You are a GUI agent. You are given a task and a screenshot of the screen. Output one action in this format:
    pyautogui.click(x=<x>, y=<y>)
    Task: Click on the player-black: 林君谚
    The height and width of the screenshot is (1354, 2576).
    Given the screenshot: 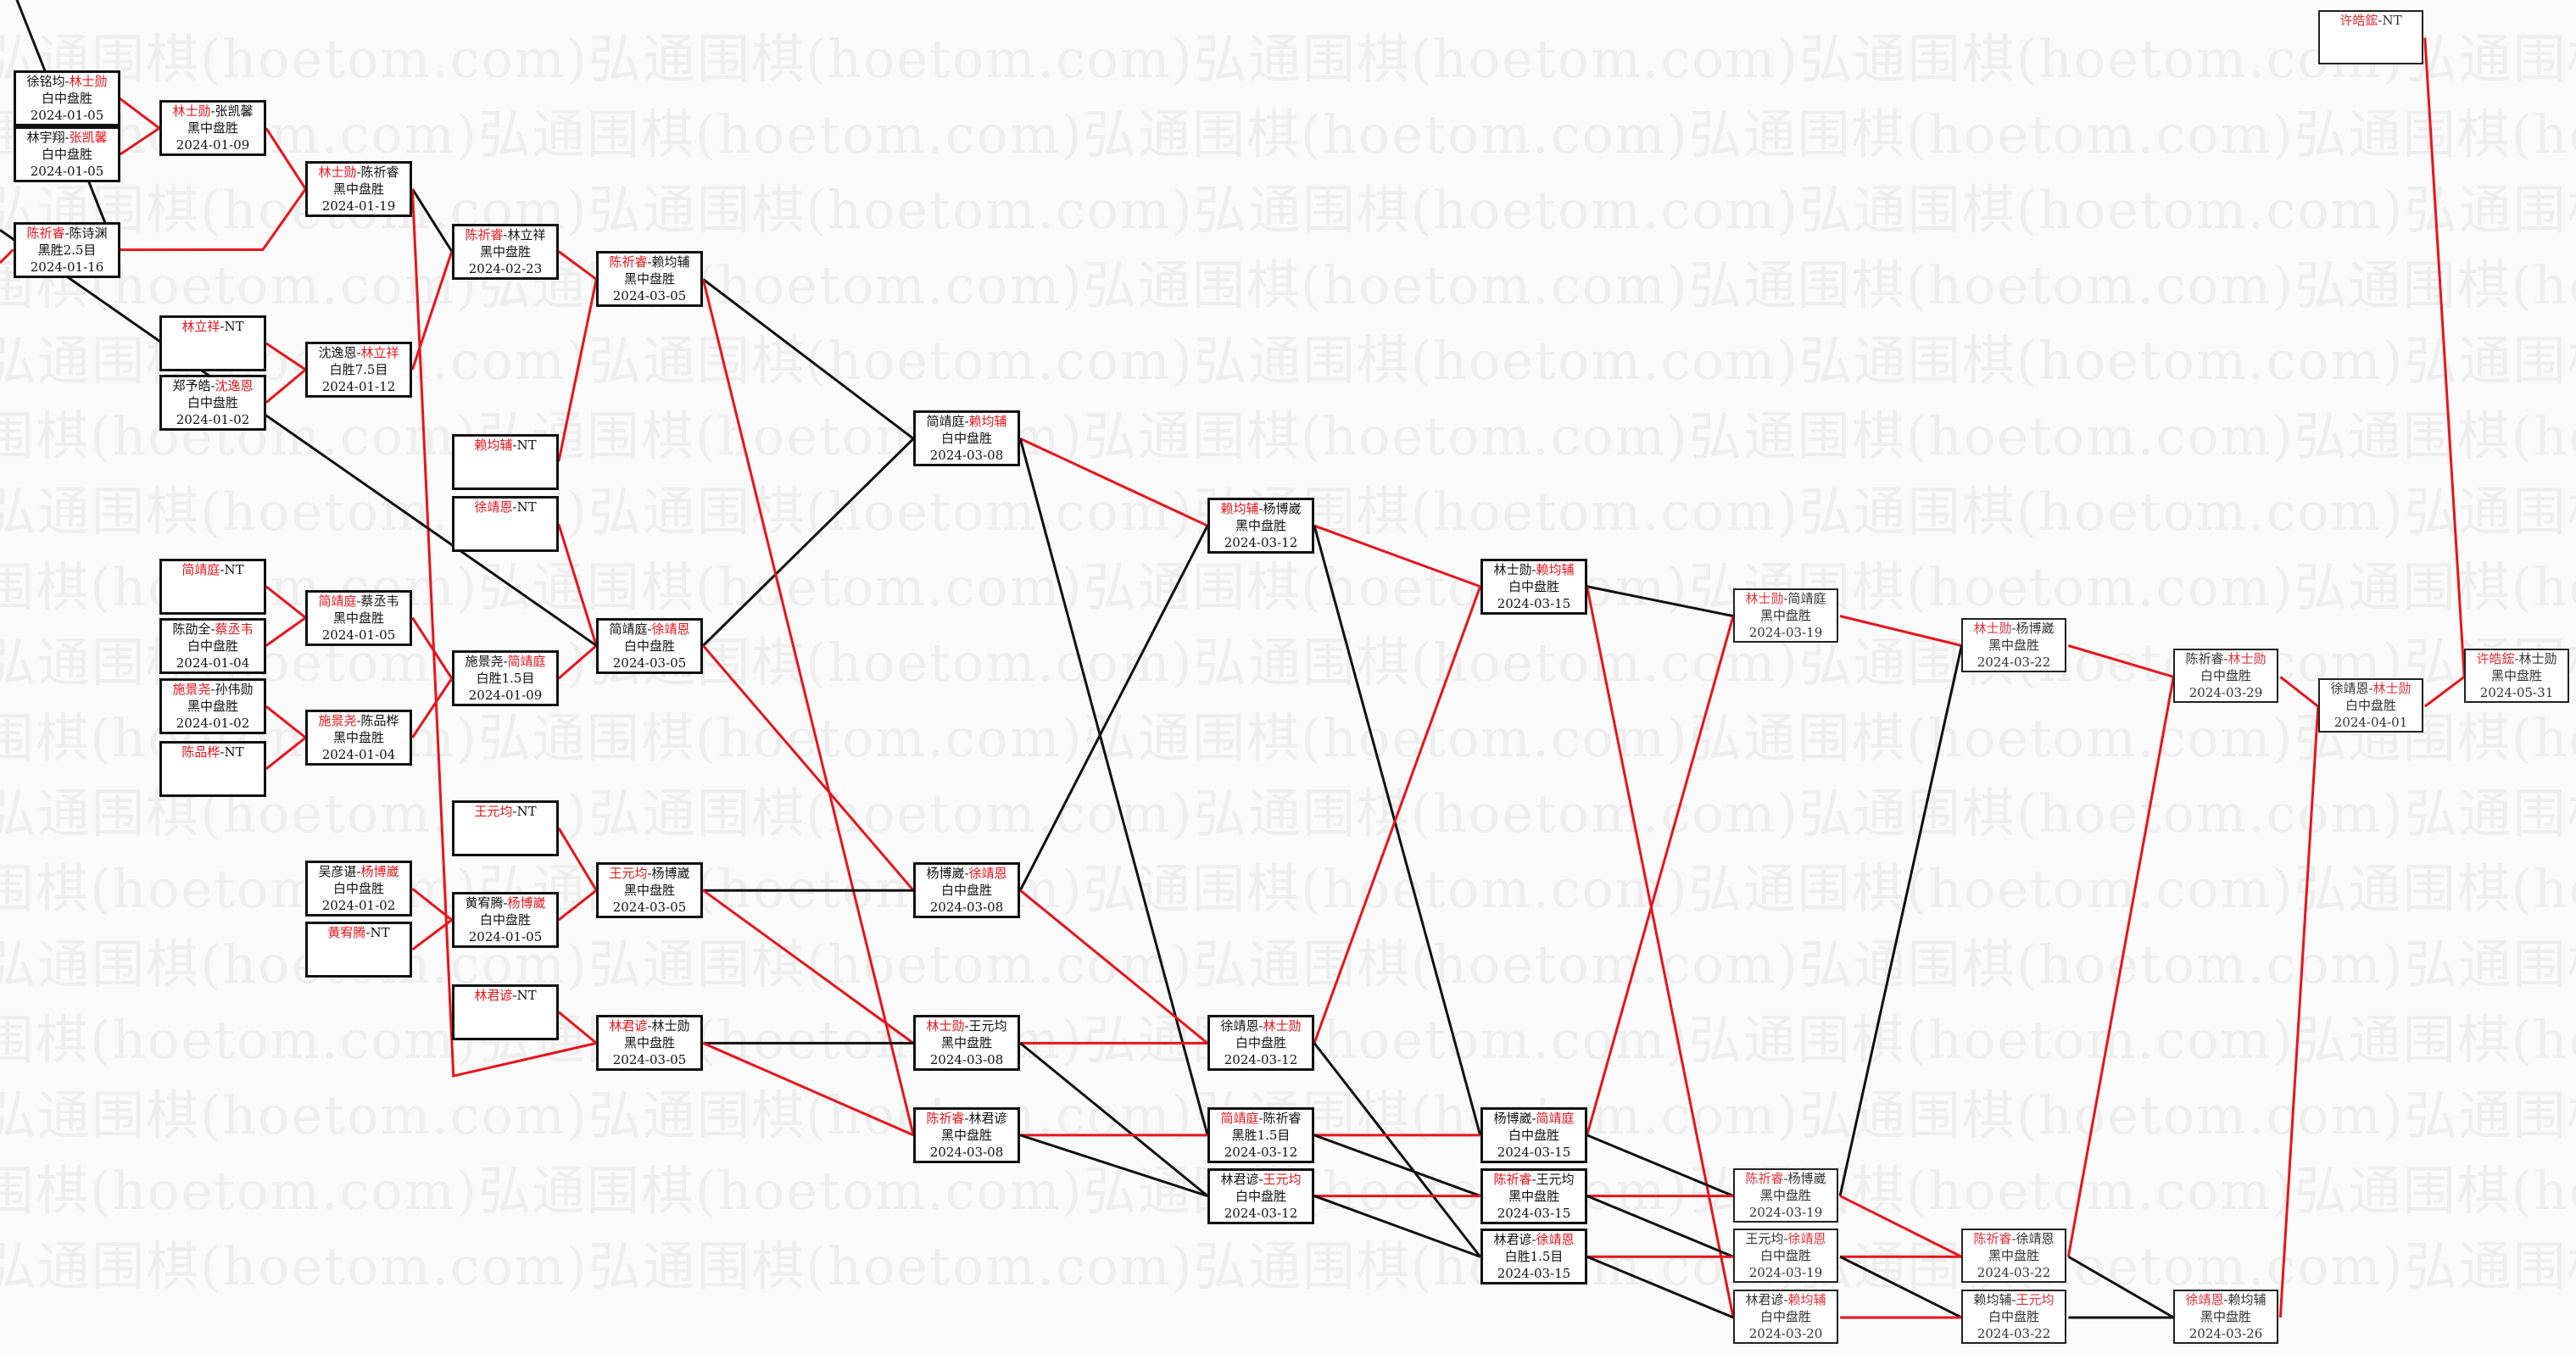 What is the action you would take?
    pyautogui.click(x=493, y=996)
    